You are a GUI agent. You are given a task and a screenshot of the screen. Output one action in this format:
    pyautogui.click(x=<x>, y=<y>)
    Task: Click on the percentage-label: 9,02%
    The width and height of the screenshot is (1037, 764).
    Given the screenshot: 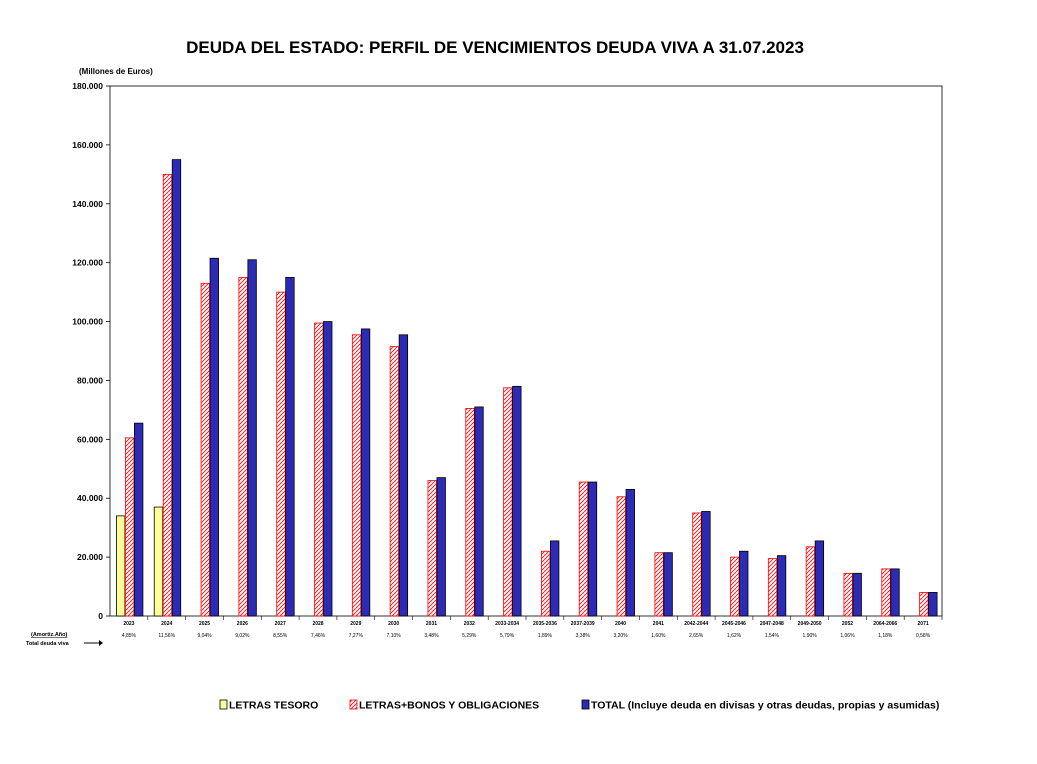 What is the action you would take?
    pyautogui.click(x=242, y=636)
    